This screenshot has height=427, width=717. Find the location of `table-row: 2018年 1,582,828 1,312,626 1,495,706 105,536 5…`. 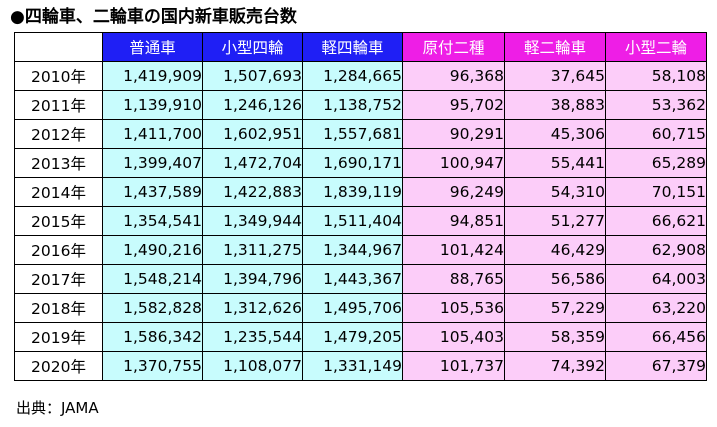

table-row: 2018年 1,582,828 1,312,626 1,495,706 105,536 5… is located at coordinates (360, 308).